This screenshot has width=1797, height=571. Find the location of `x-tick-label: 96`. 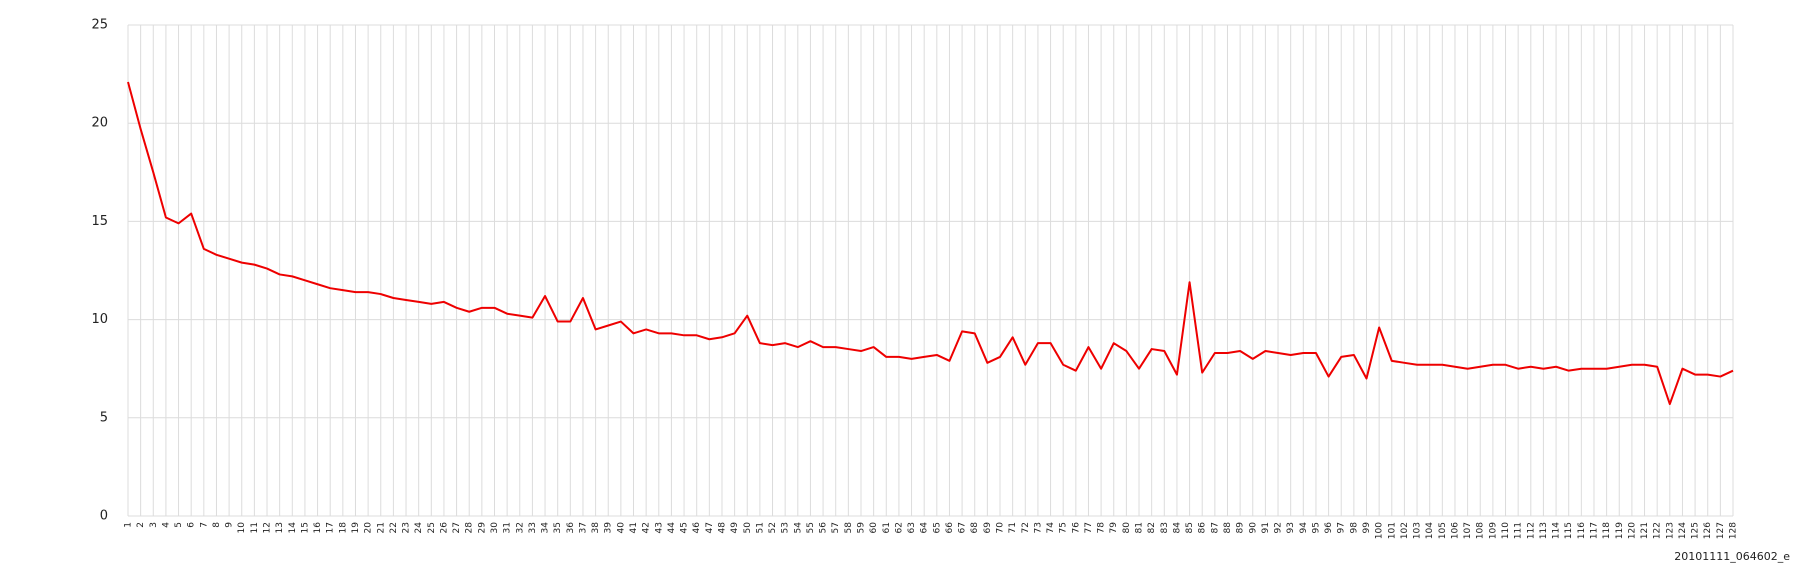

x-tick-label: 96 is located at coordinates (1329, 528).